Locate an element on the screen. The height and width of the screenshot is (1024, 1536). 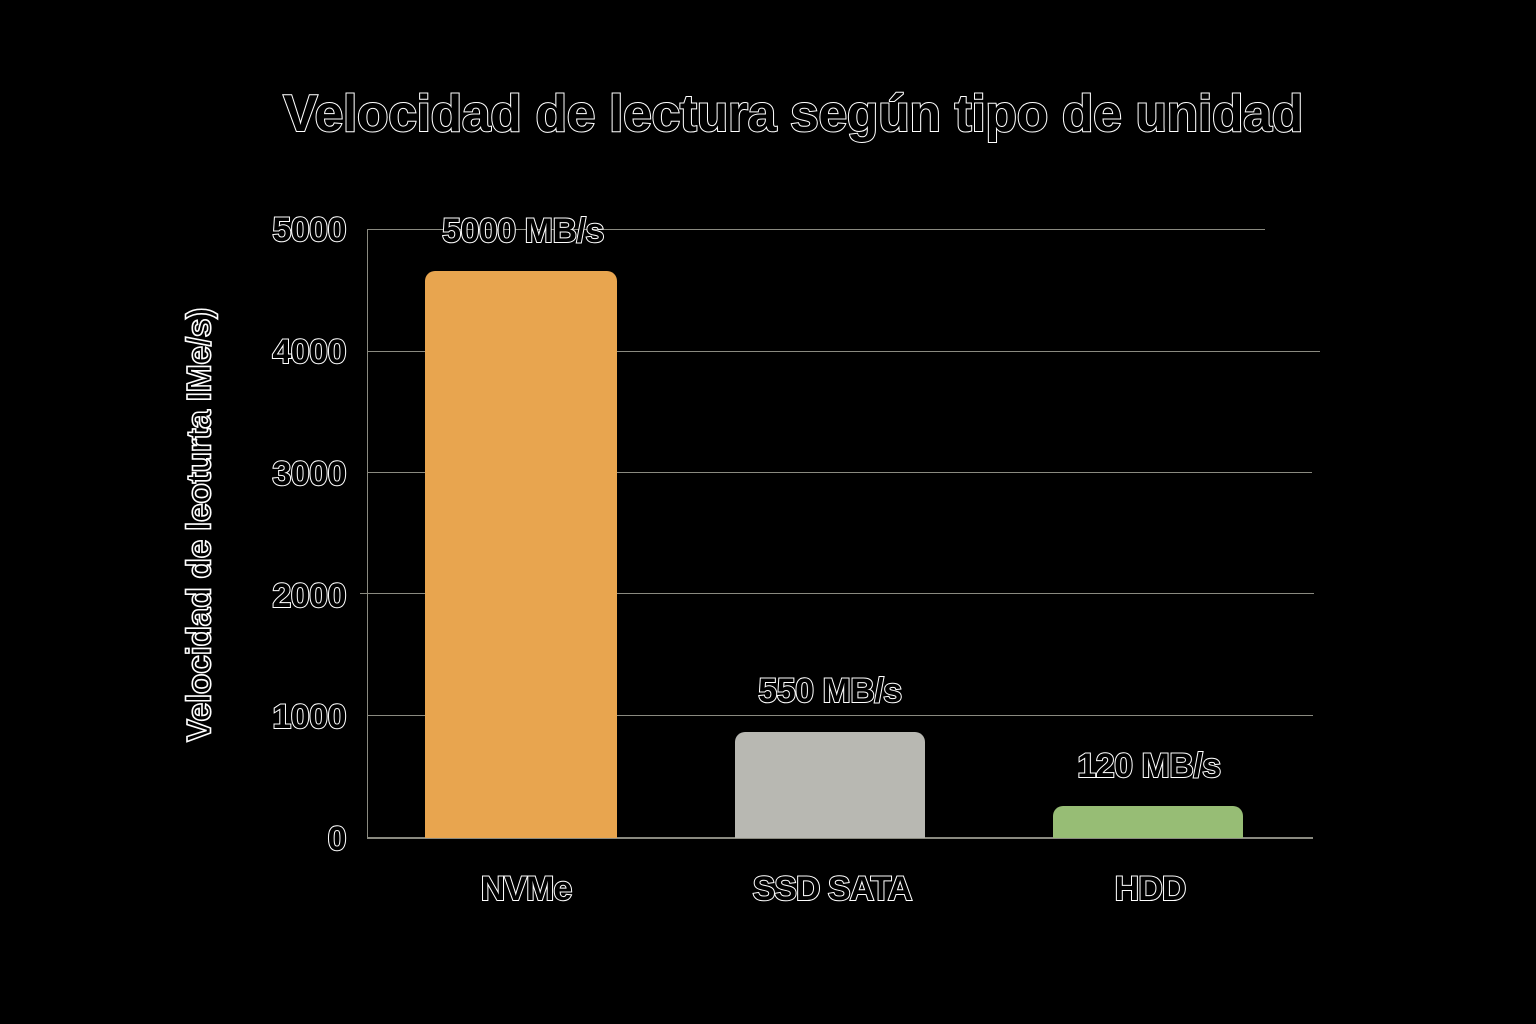
value-label-nvme: 5000 MB/s is located at coordinates (523, 231).